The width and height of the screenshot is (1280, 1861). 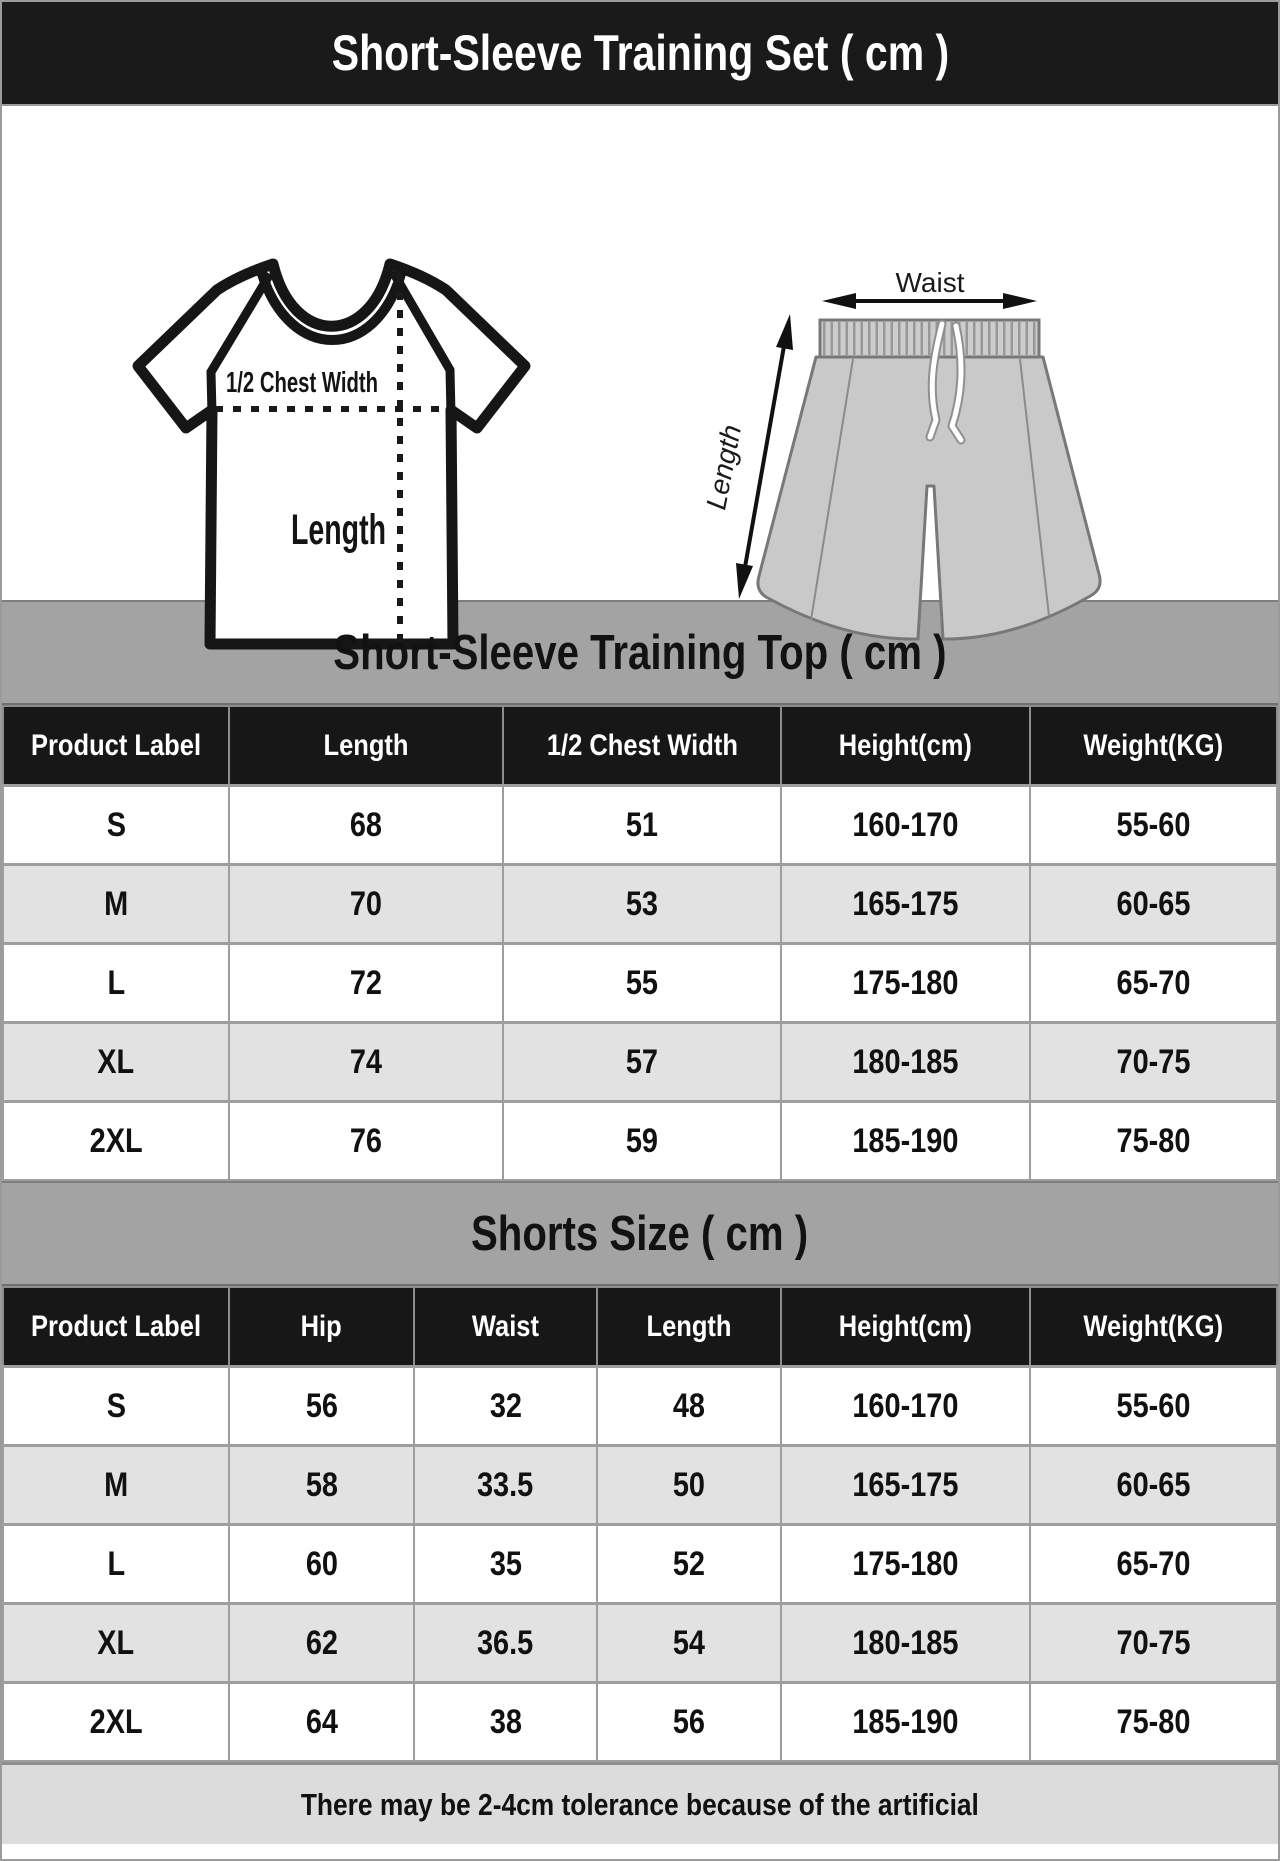 What do you see at coordinates (784, 332) in the screenshot?
I see `shorts-length-arrow-top-head` at bounding box center [784, 332].